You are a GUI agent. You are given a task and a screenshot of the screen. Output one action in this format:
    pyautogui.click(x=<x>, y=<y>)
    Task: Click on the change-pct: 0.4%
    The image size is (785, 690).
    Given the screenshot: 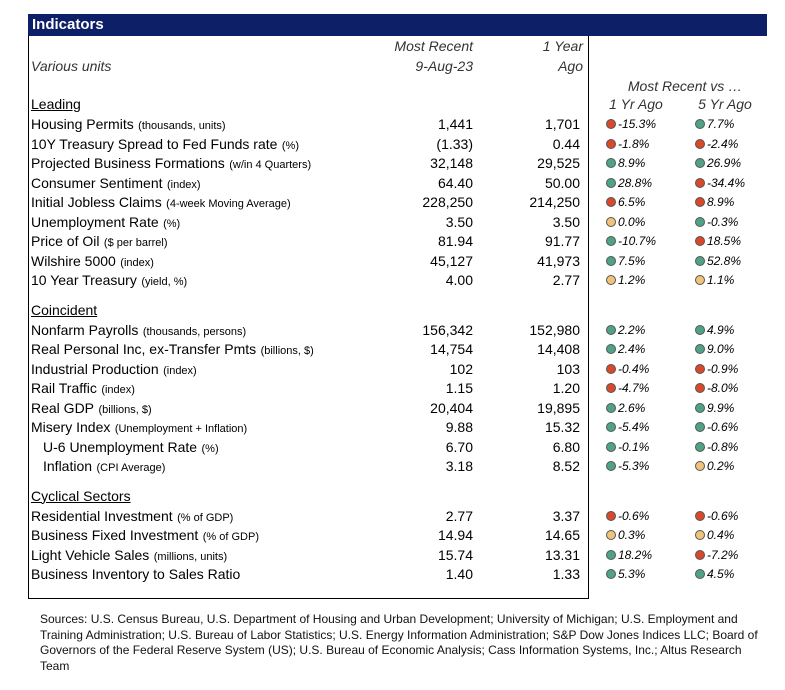 What is the action you would take?
    pyautogui.click(x=721, y=535)
    